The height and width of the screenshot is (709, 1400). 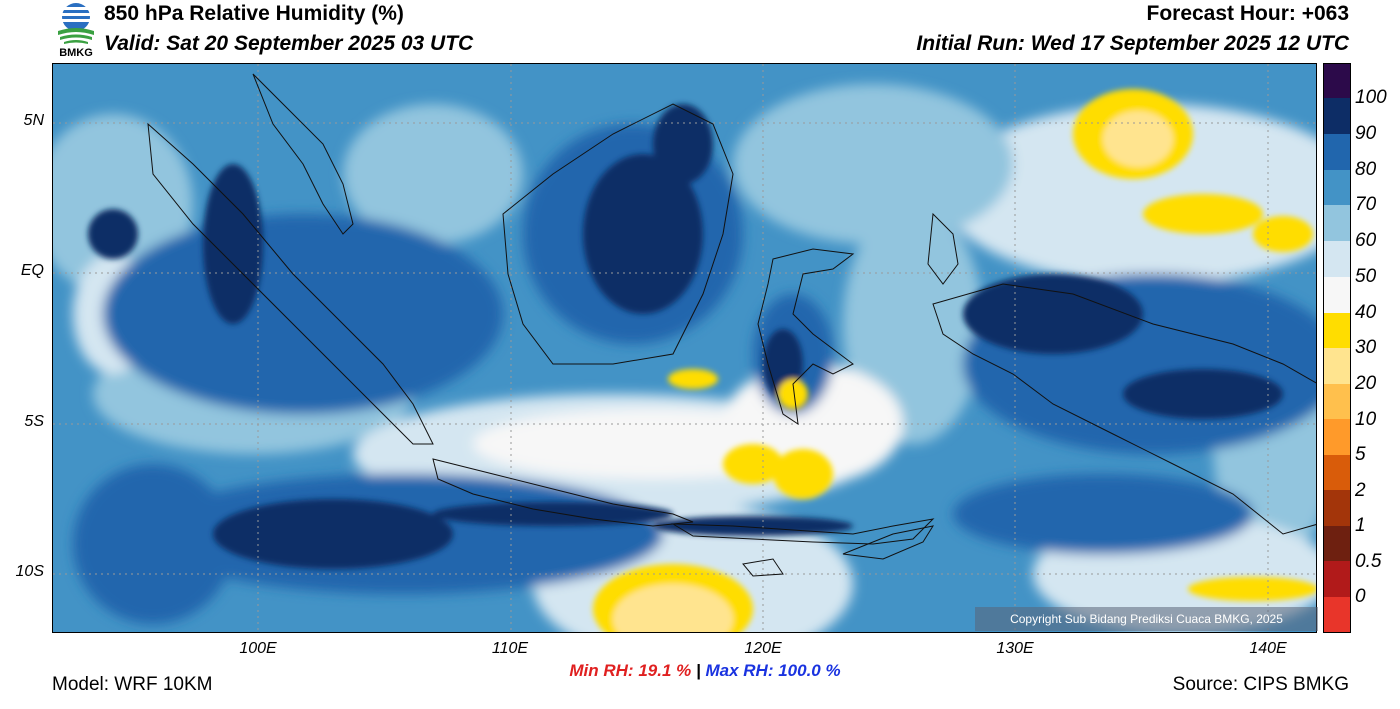 What do you see at coordinates (1366, 240) in the screenshot?
I see `colorbar-label-60: 60` at bounding box center [1366, 240].